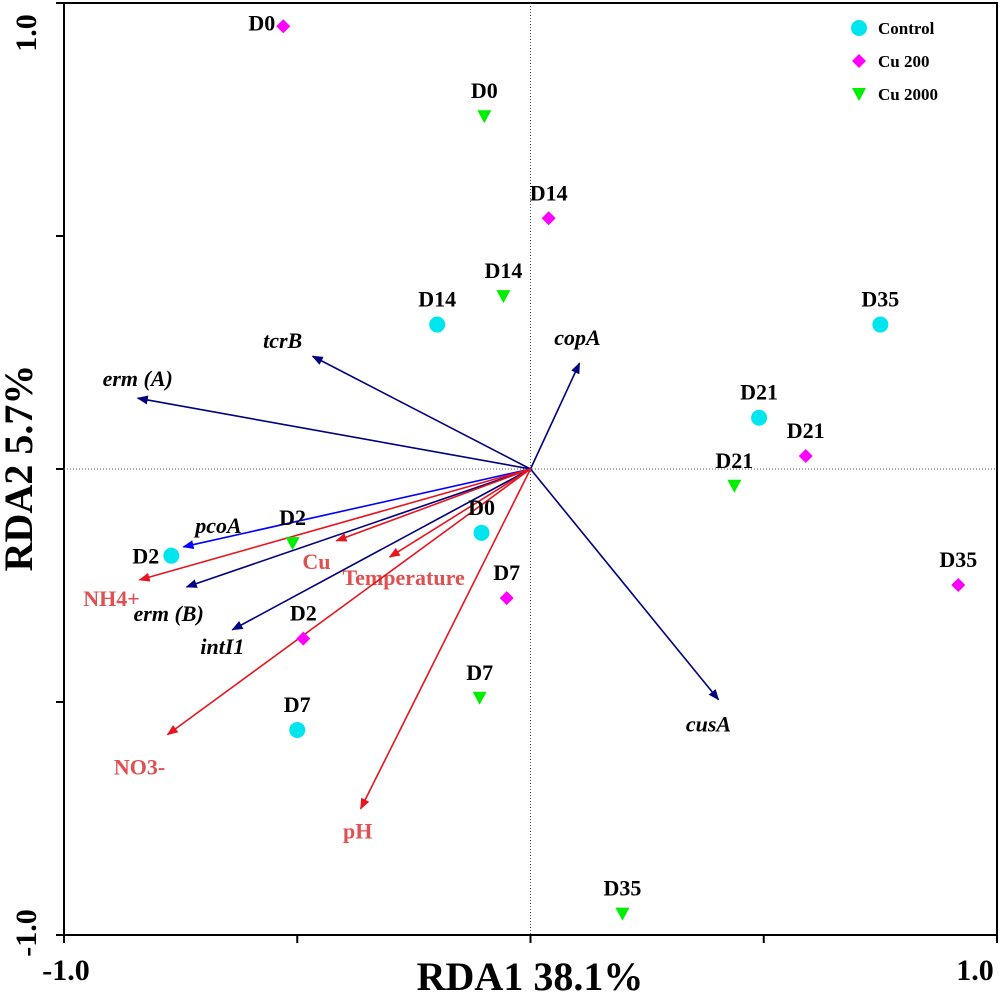 This screenshot has width=1000, height=998. Describe the element at coordinates (708, 724) in the screenshot. I see `species-label: cusA` at that location.